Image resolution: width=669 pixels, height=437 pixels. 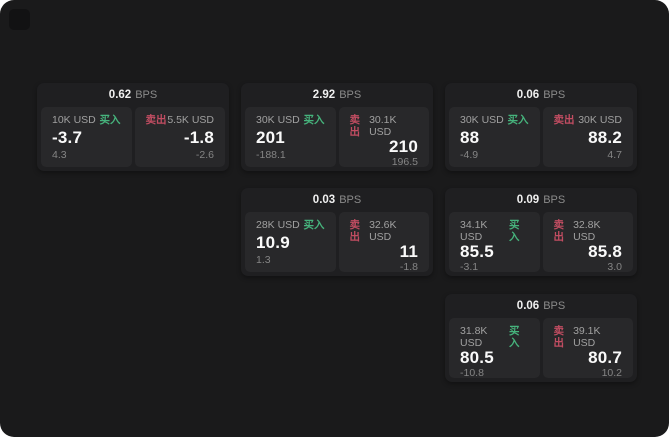 I want to click on bps-value: 0.03, so click(x=324, y=200).